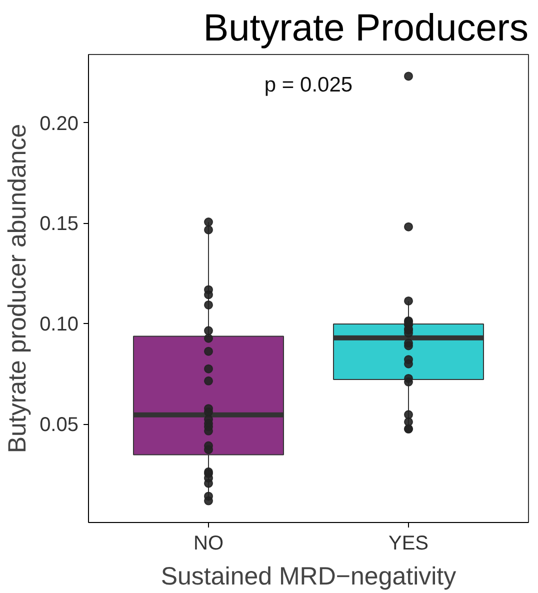 The width and height of the screenshot is (538, 593). Describe the element at coordinates (59, 123) in the screenshot. I see `y-tick-label: 0.20` at that location.